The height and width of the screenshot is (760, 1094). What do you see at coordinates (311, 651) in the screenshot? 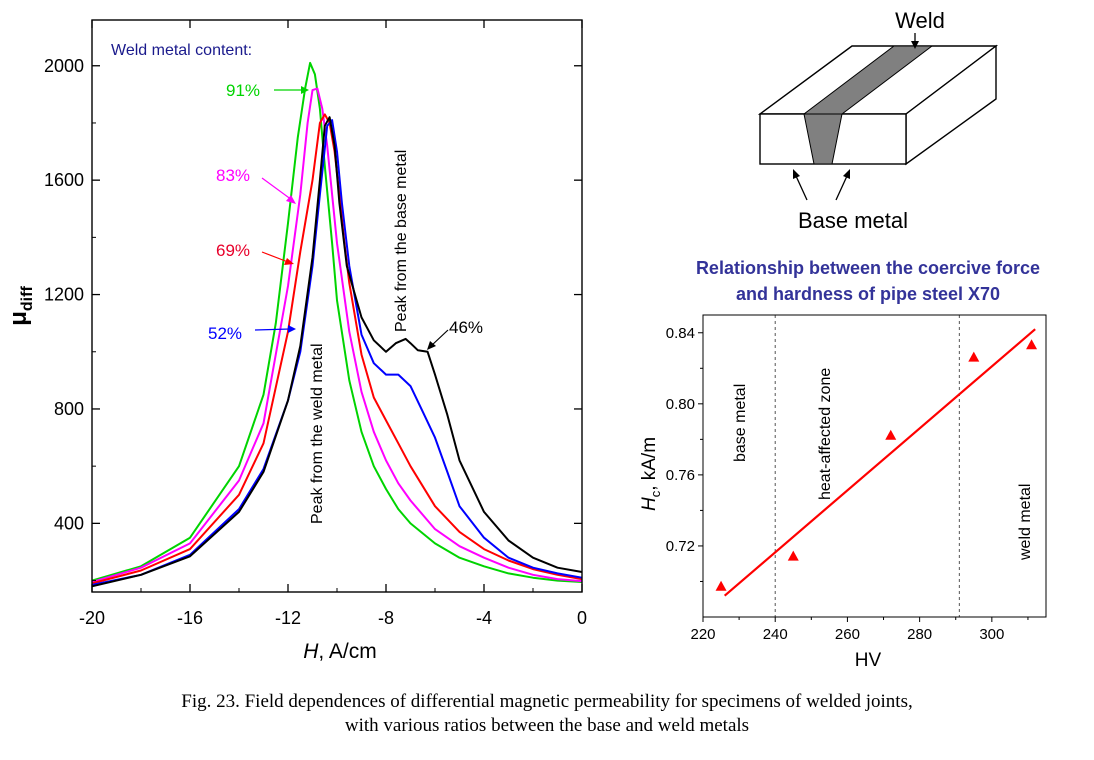
I see `x-label-italic: H` at bounding box center [311, 651].